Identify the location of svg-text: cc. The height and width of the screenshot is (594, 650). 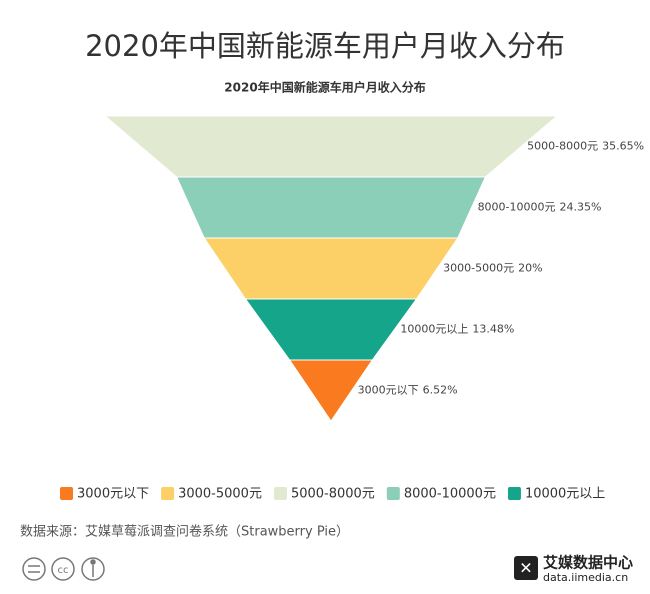
(63, 570).